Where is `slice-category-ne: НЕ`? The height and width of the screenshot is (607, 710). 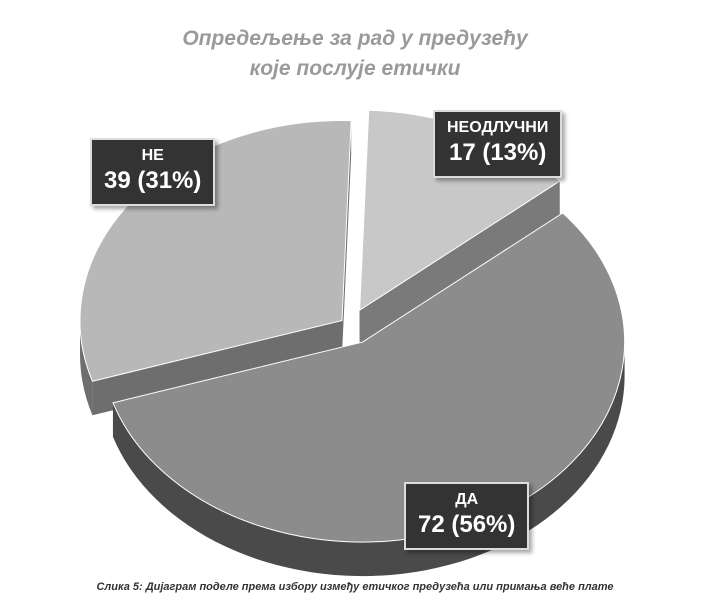 slice-category-ne: НЕ is located at coordinates (152, 155).